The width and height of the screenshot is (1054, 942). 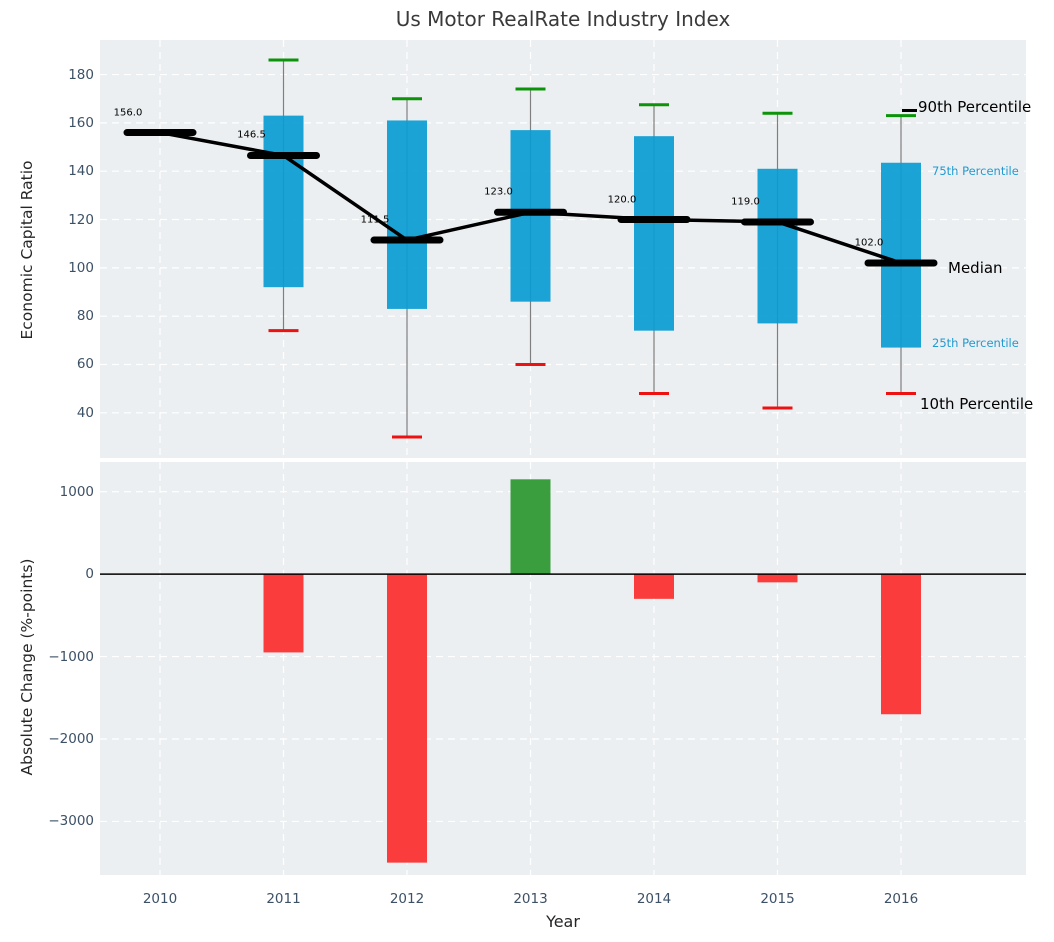 What do you see at coordinates (563, 921) in the screenshot?
I see `x-axis-label: Year` at bounding box center [563, 921].